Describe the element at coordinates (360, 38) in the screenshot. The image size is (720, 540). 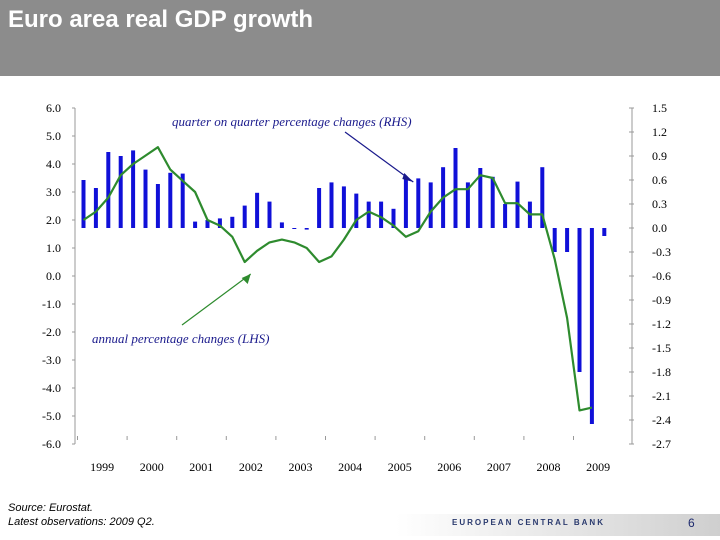
I see `title-bar: Euro area real GDP growth` at that location.